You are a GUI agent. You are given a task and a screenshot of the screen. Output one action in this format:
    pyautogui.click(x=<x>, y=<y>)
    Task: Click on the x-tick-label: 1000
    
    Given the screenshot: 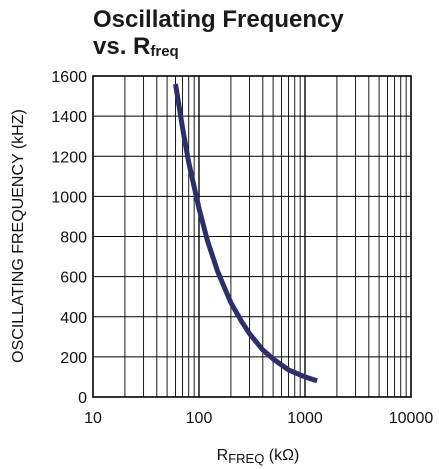 What is the action you would take?
    pyautogui.click(x=305, y=418)
    